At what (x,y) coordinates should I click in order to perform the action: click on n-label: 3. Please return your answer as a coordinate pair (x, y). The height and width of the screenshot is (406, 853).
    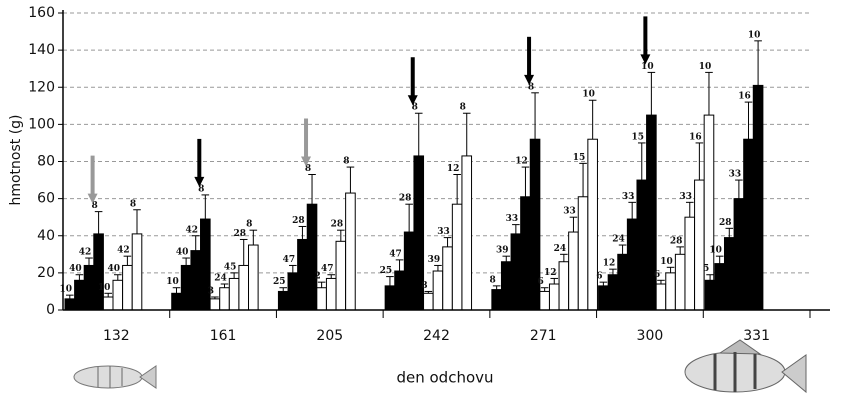
    Looking at the image, I should click on (211, 292).